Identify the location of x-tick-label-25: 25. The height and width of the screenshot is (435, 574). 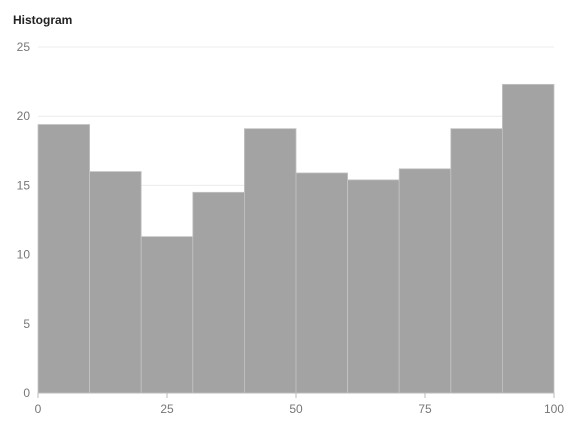
(167, 409).